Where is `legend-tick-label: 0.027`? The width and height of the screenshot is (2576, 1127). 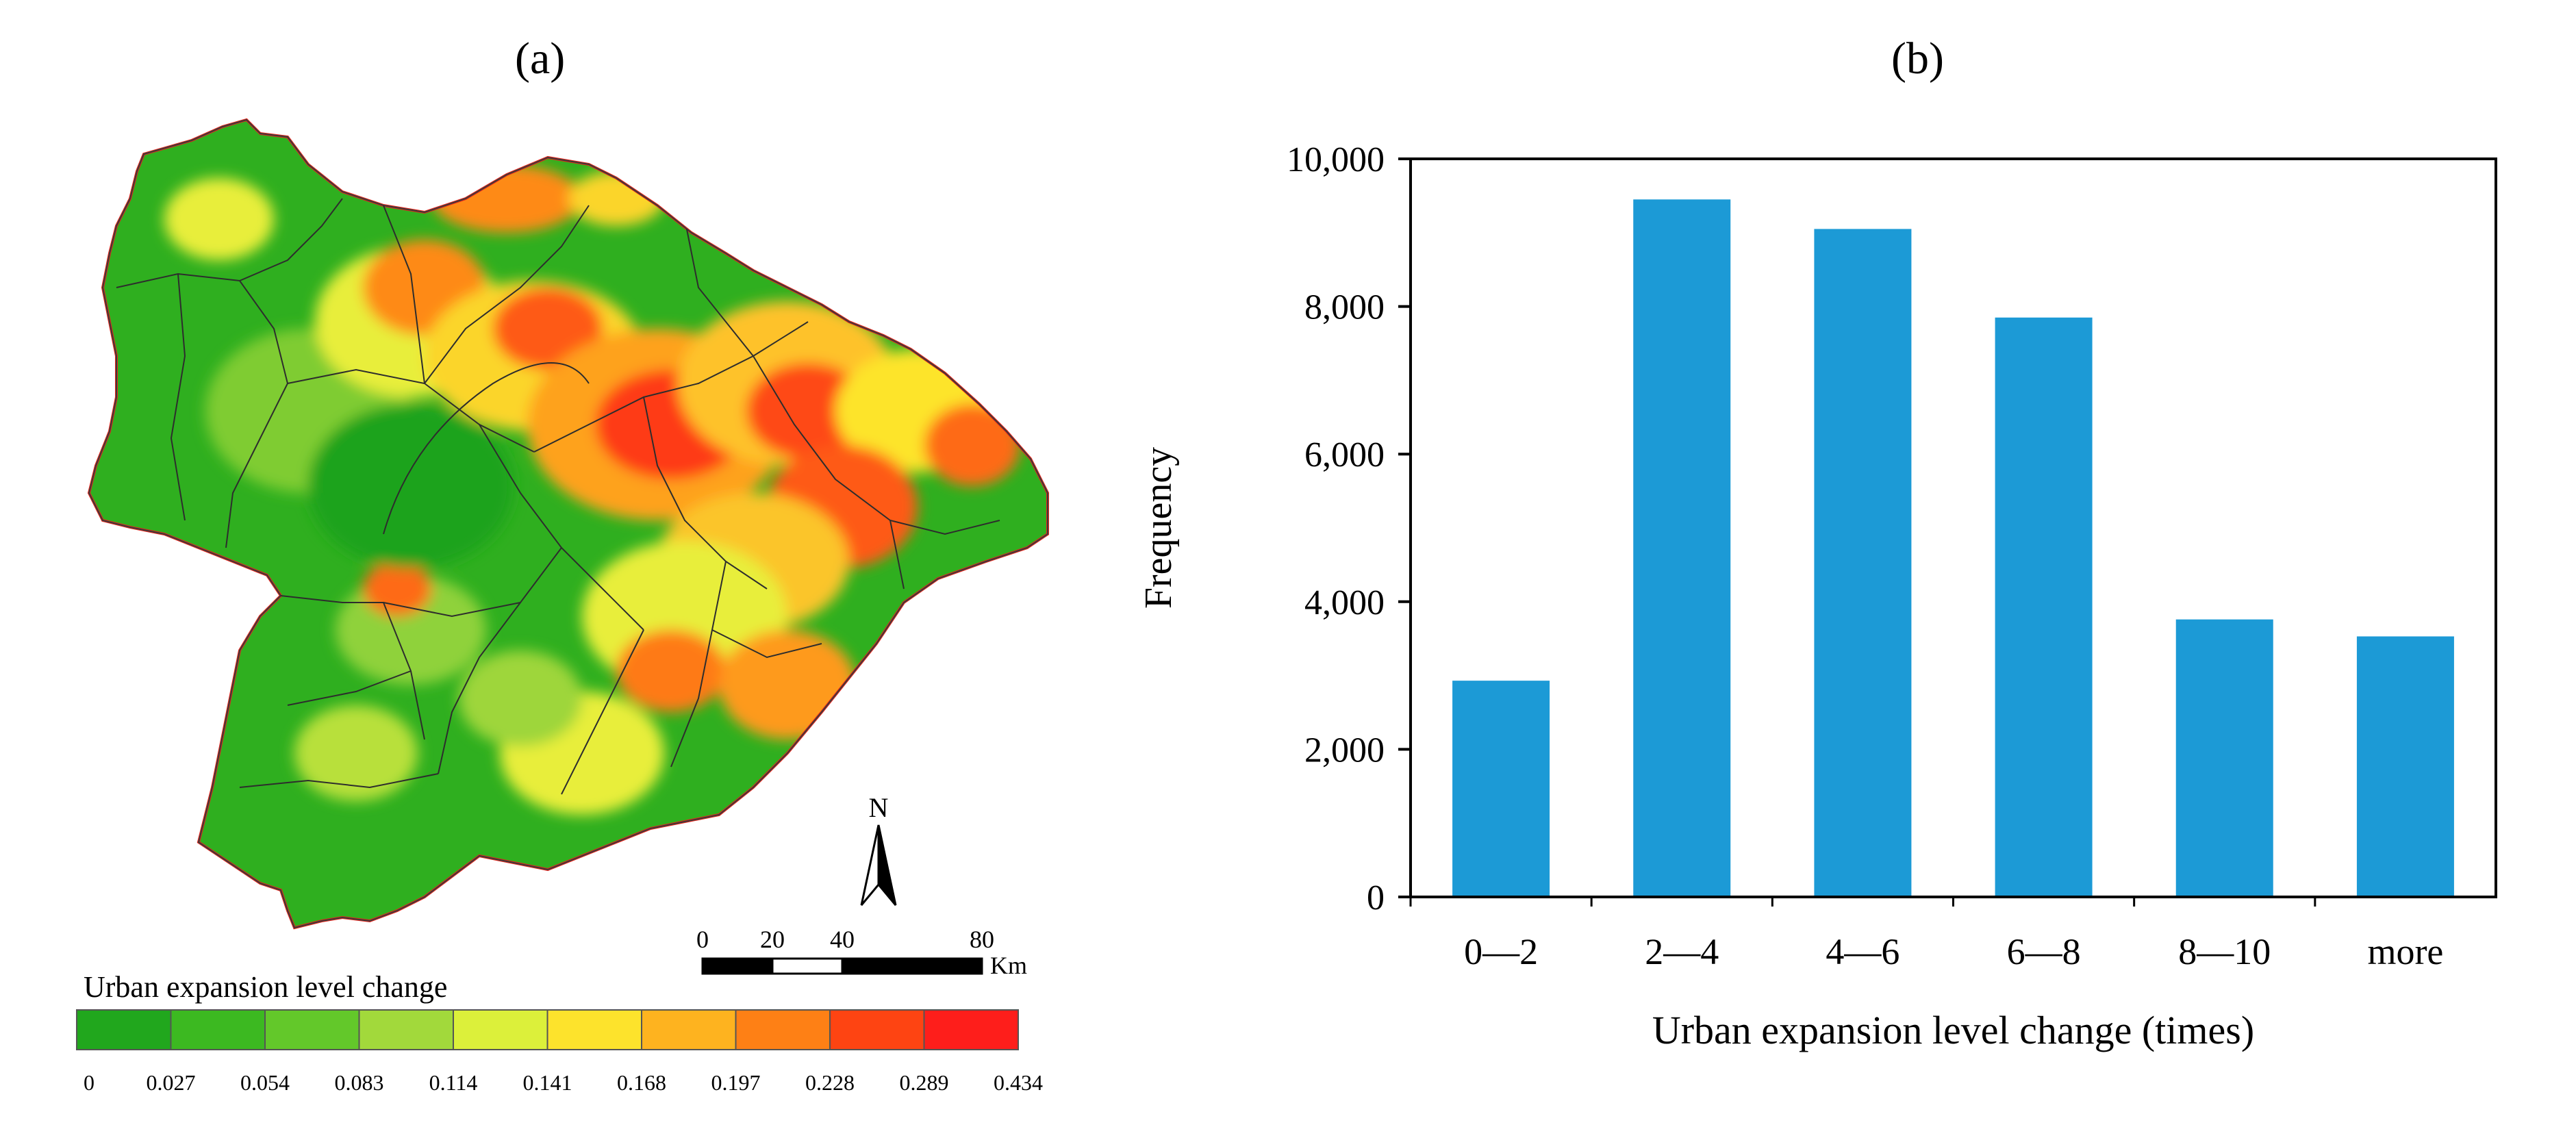
legend-tick-label: 0.027 is located at coordinates (171, 1082).